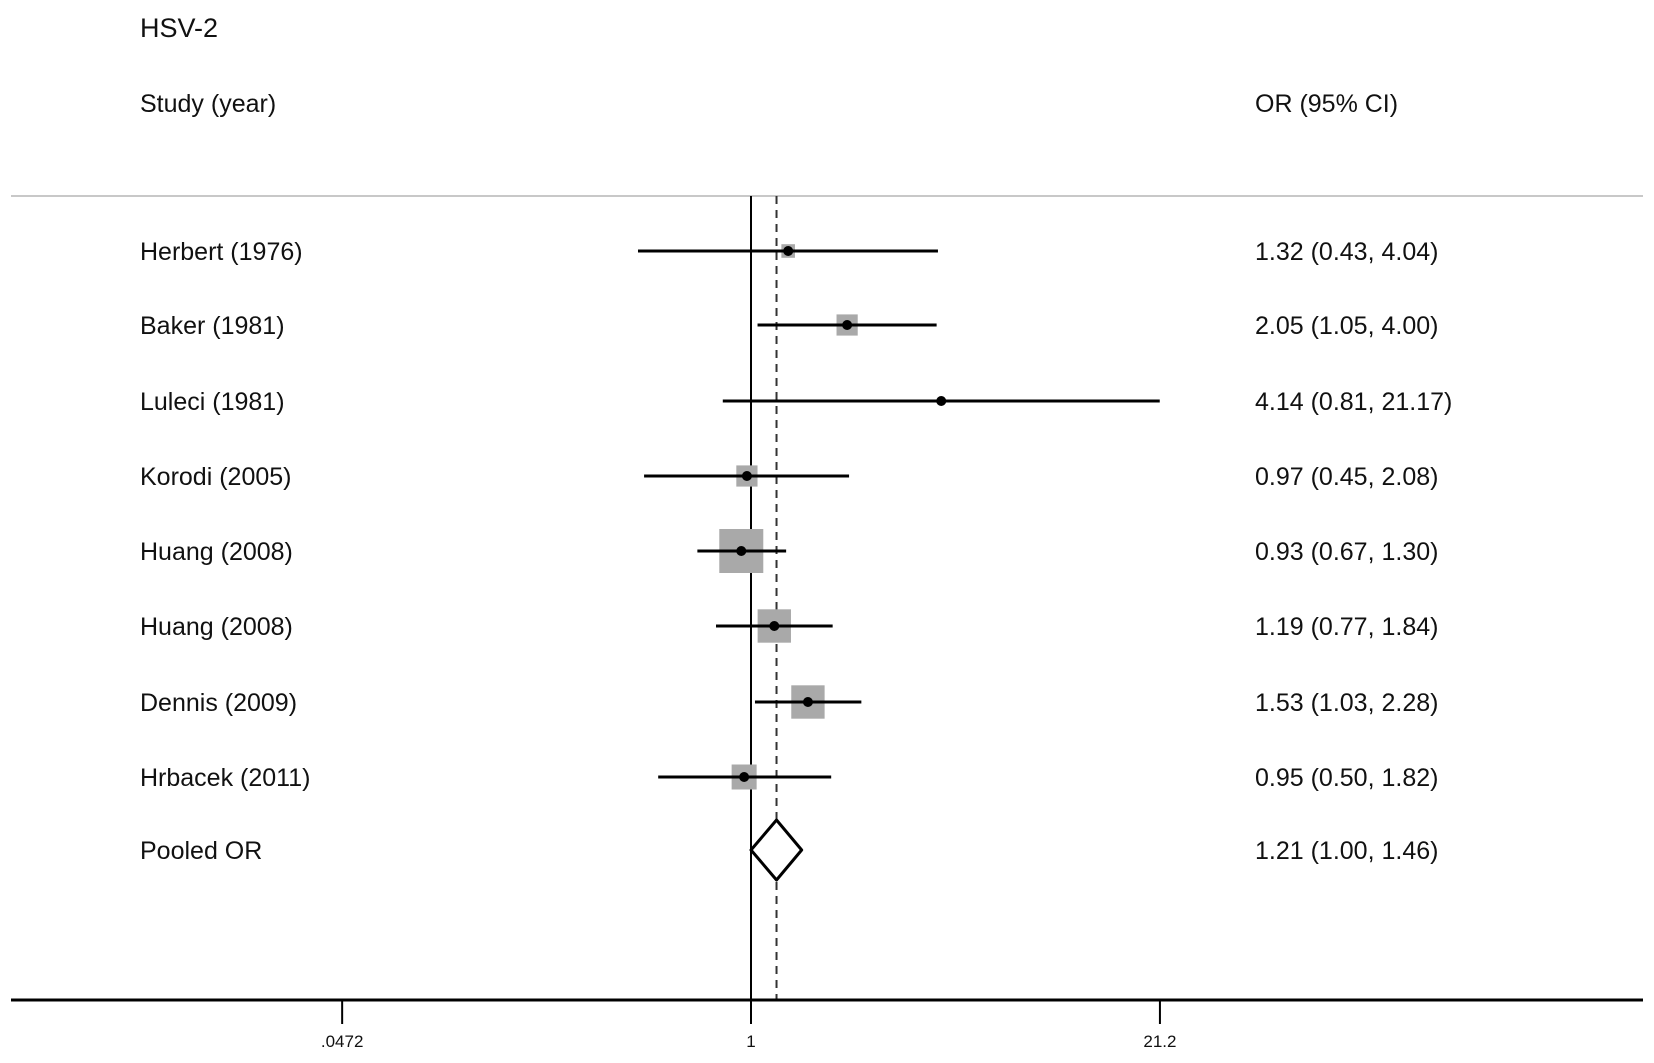 The width and height of the screenshot is (1654, 1063). What do you see at coordinates (1346, 477) in the screenshot?
I see `study-estimate-text: 0.97 (0.45, 2.08)` at bounding box center [1346, 477].